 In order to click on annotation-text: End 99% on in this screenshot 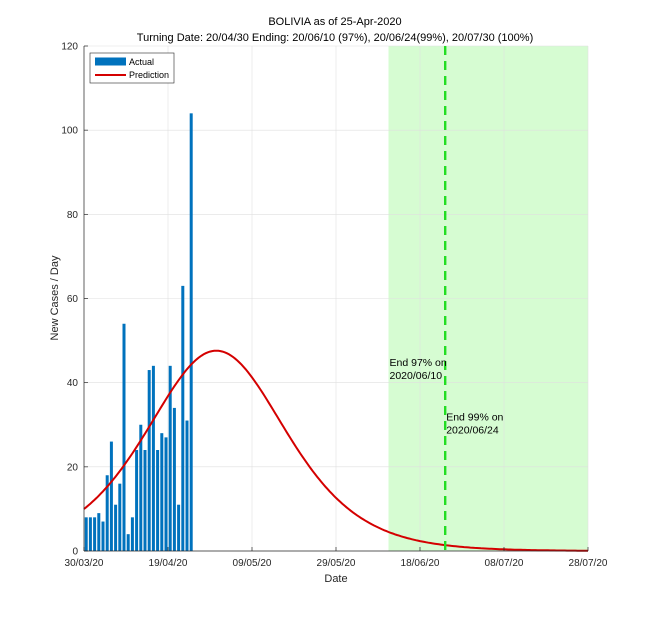, I will do `click(474, 418)`.